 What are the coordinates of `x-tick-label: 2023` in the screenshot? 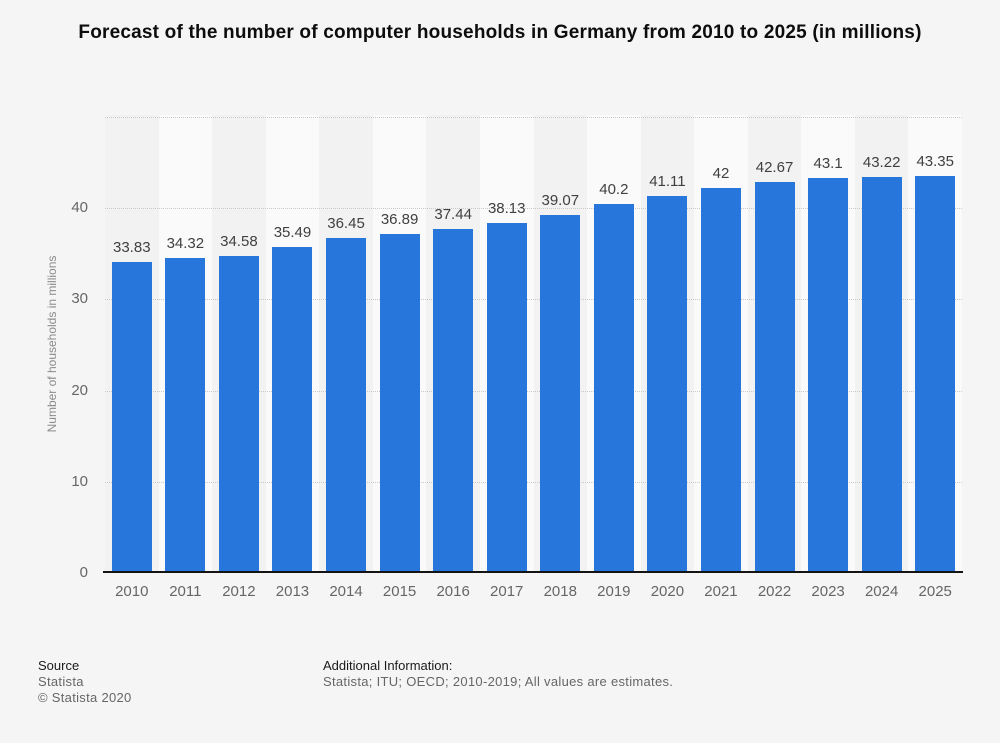 It's located at (828, 591).